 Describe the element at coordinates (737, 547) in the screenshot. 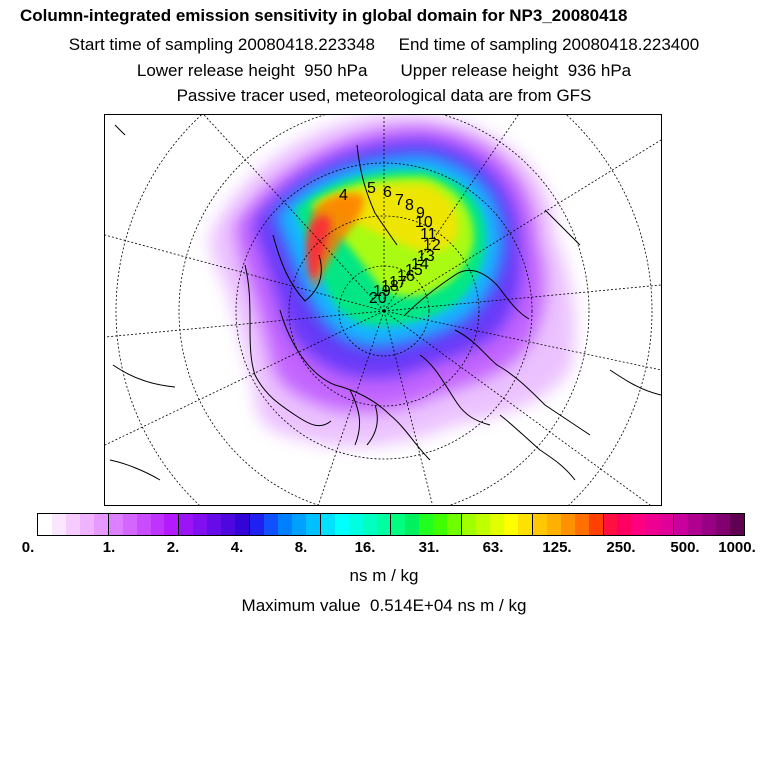

I see `colorbar-tick: 1000.` at that location.